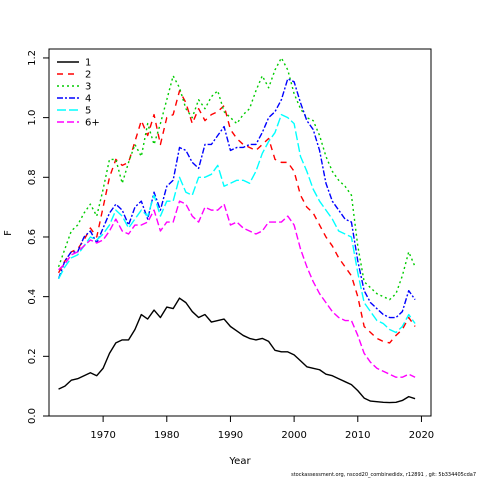 Image resolution: width=480 pixels, height=480 pixels. What do you see at coordinates (92, 123) in the screenshot?
I see `legend-label-6+: 6+` at bounding box center [92, 123].